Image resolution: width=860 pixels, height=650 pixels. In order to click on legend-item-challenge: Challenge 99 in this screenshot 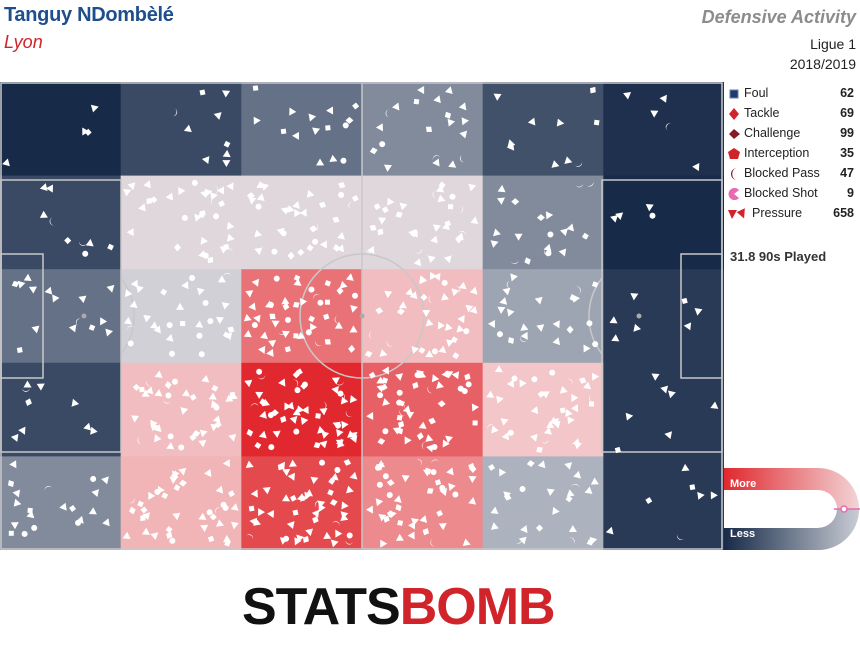, I will do `click(792, 134)`.